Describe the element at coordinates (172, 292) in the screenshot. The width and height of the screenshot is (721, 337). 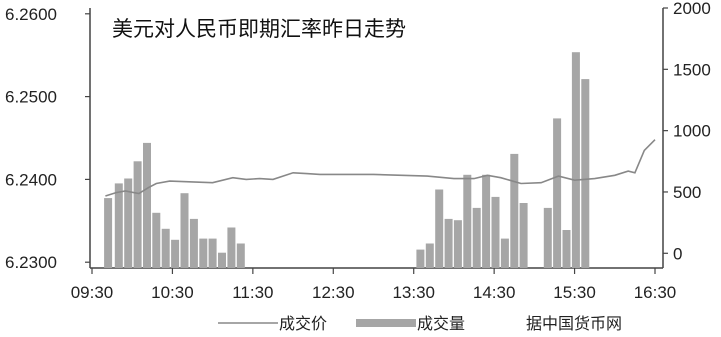
I see `x-tick-label: 10:30` at that location.